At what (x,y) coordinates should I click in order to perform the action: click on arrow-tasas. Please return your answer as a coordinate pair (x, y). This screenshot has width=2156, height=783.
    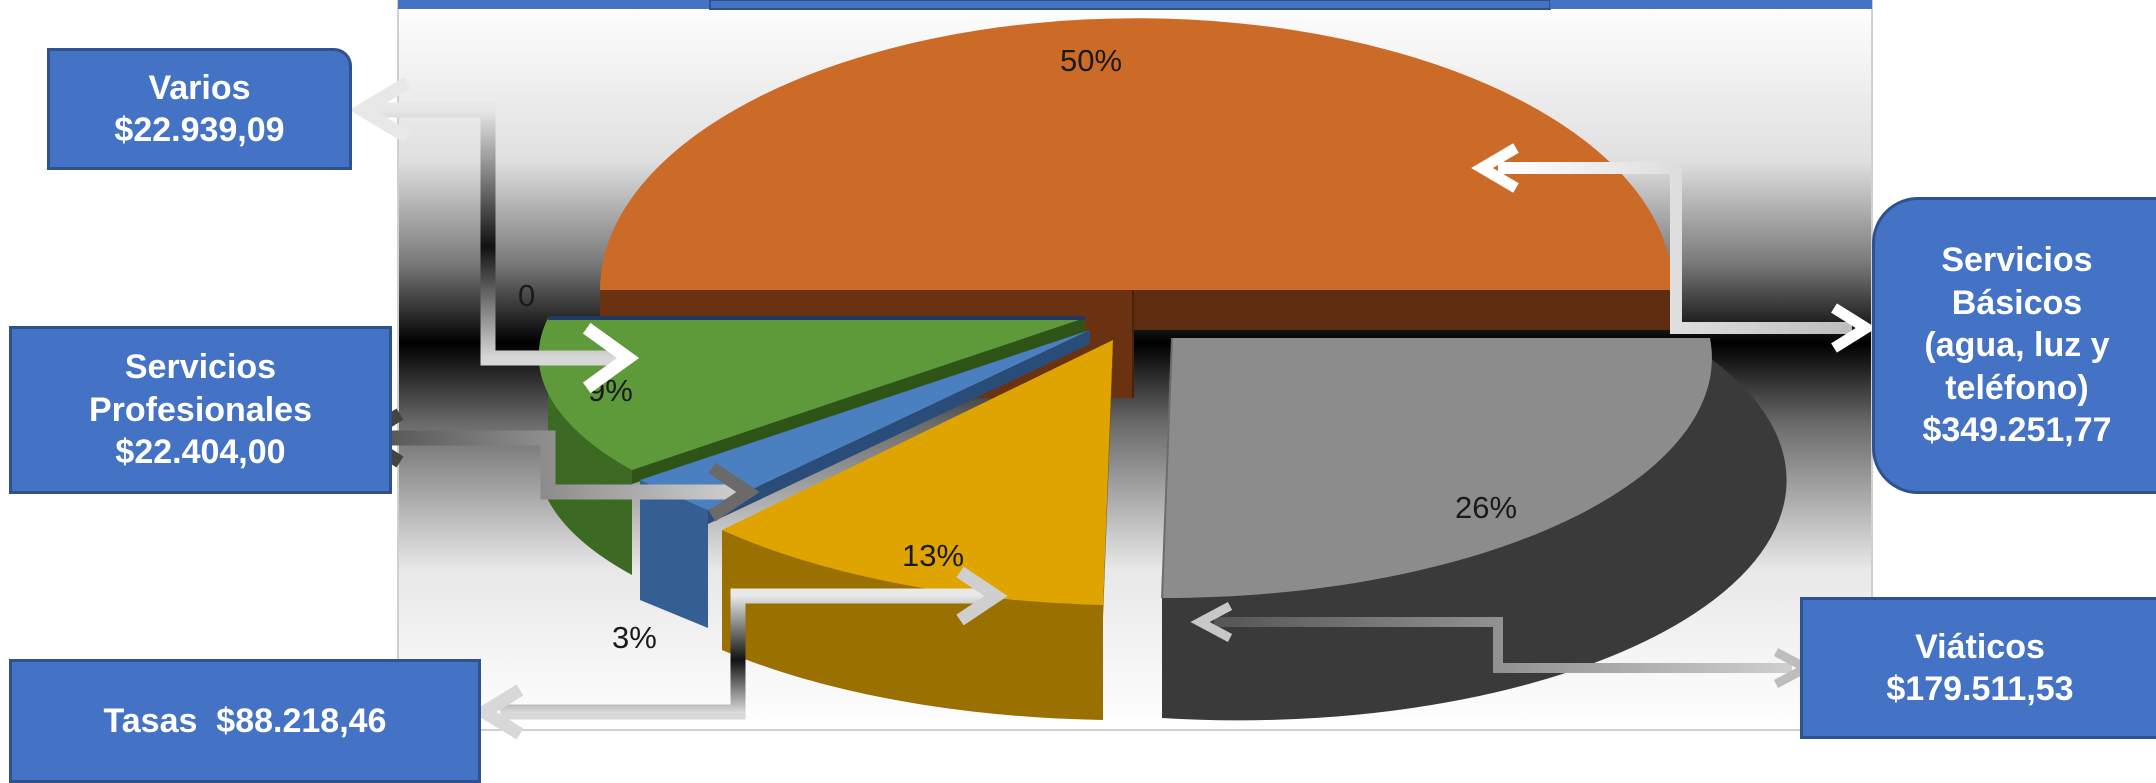
    Looking at the image, I should click on (739, 653).